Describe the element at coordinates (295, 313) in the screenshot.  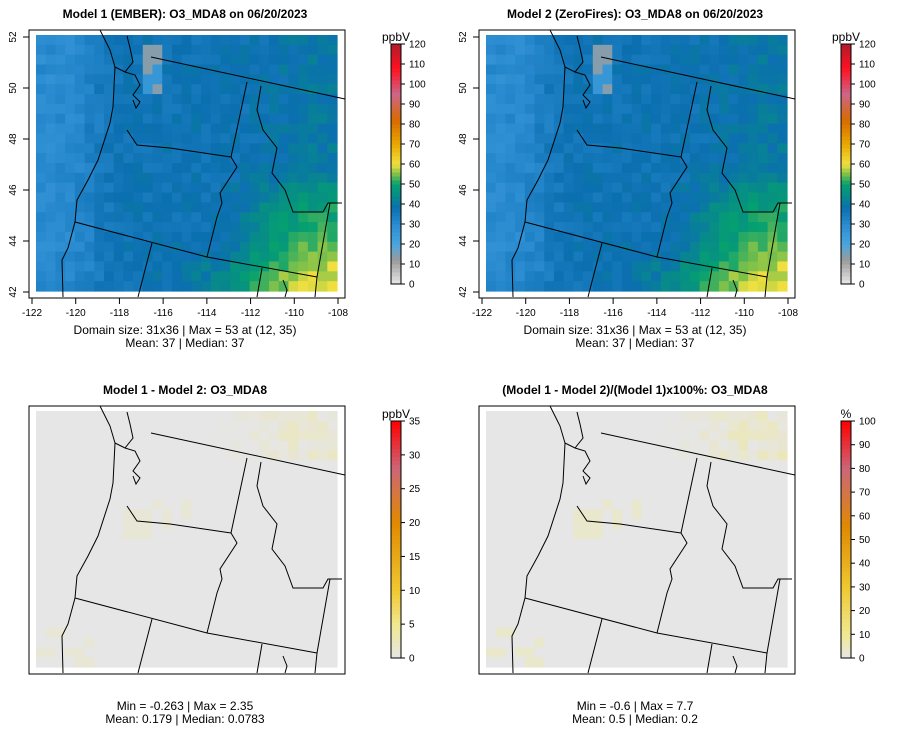
I see `x-tick-label: -110` at that location.